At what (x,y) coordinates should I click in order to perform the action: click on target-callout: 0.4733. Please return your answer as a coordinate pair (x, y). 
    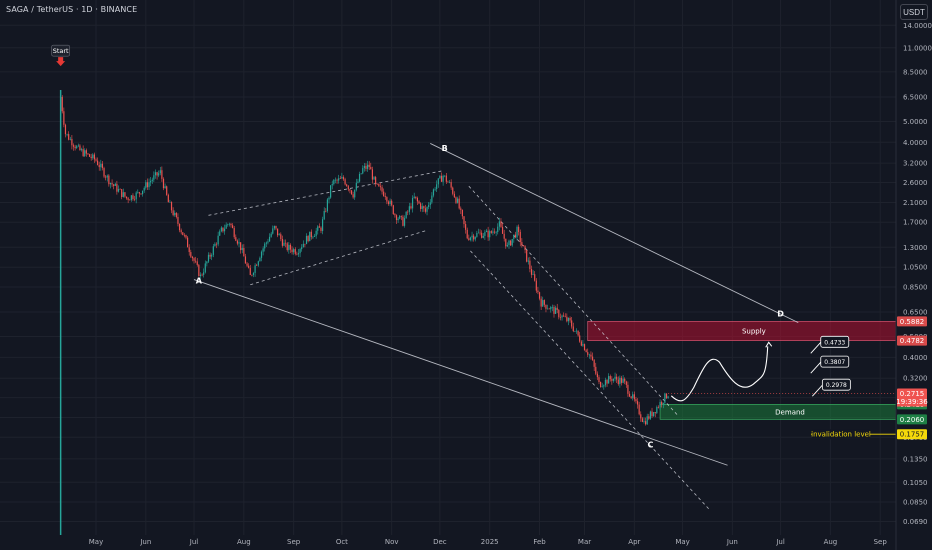
    Looking at the image, I should click on (830, 344).